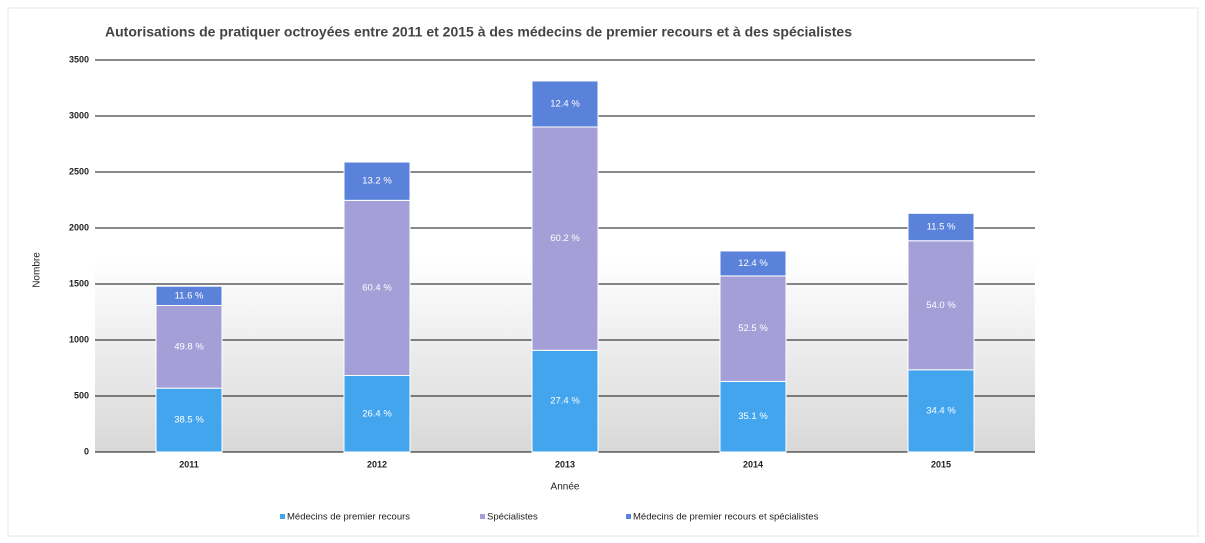  I want to click on data-label: 60.4 %, so click(377, 287).